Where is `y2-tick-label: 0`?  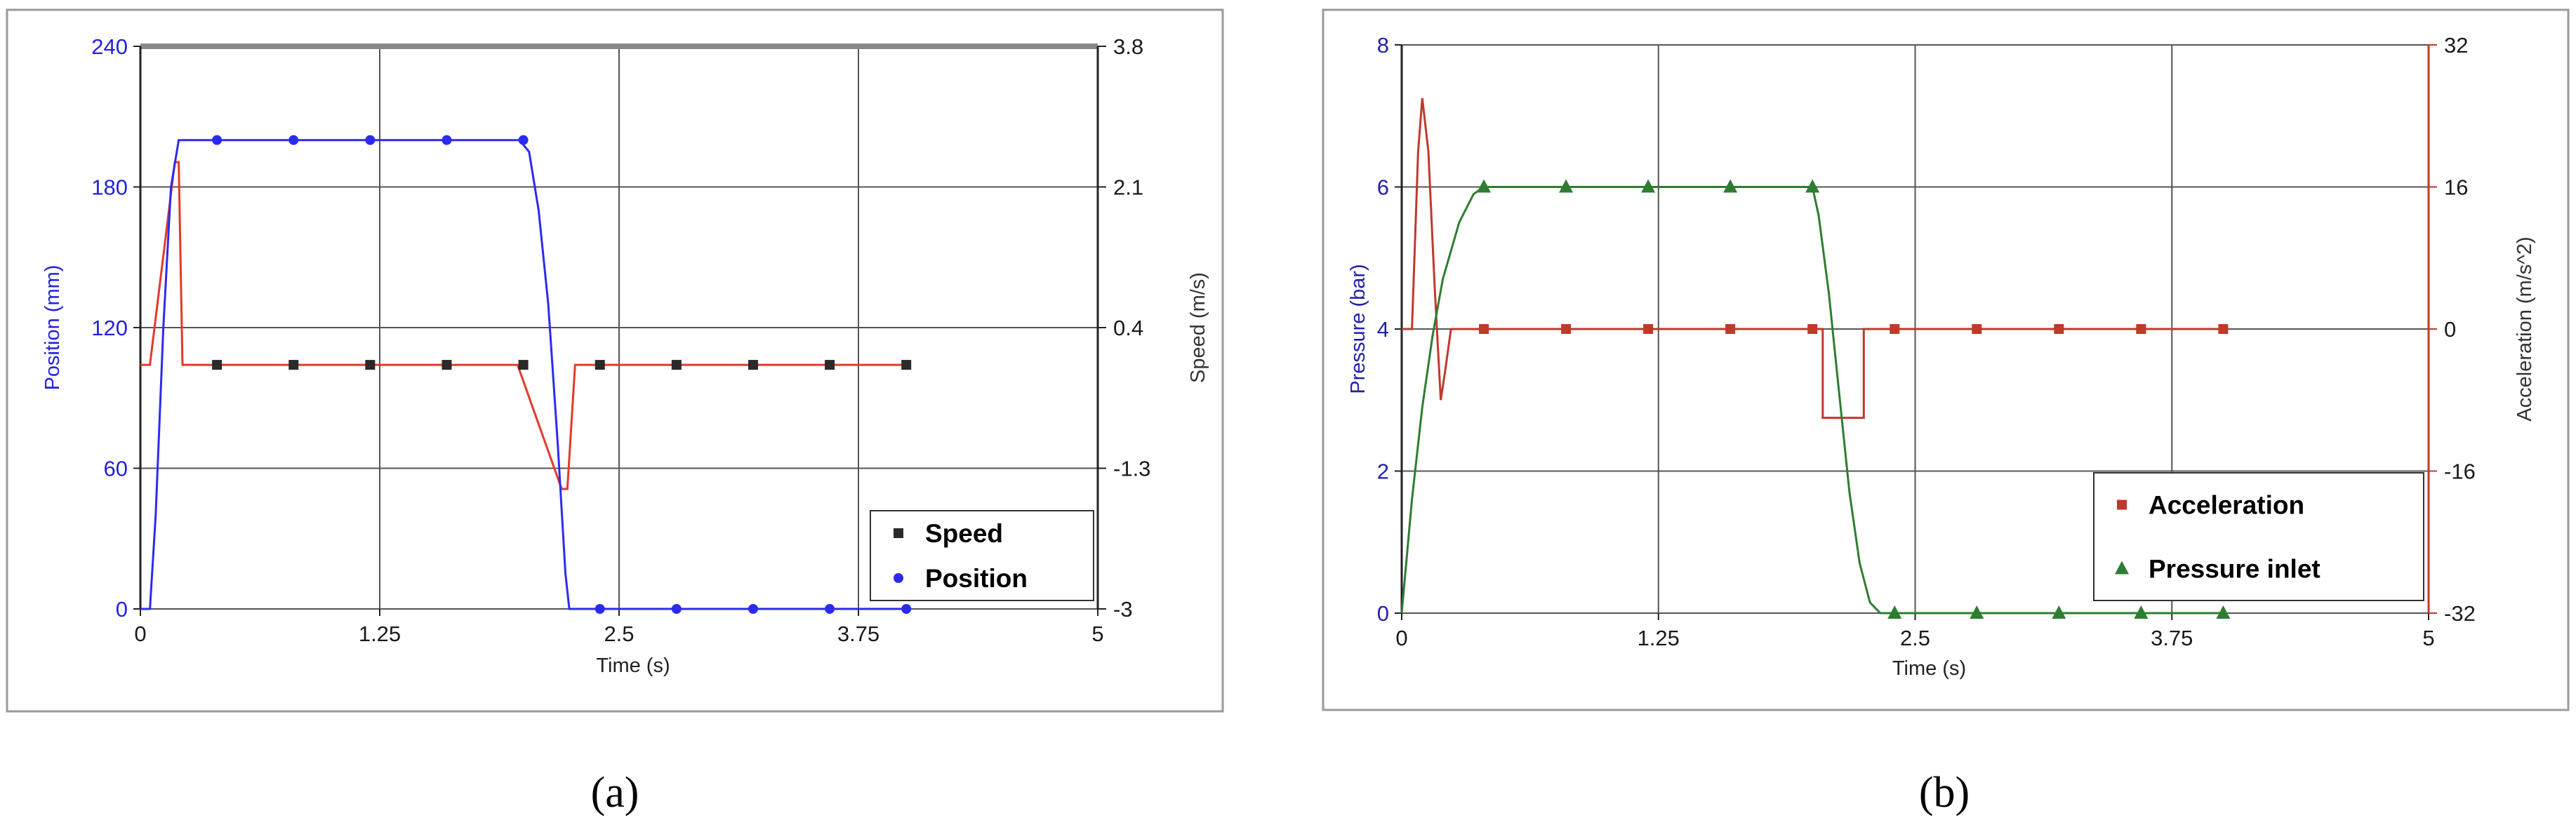 y2-tick-label: 0 is located at coordinates (2450, 329).